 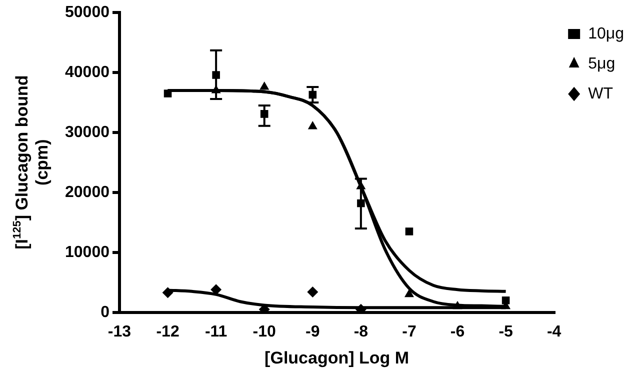 What do you see at coordinates (506, 331) in the screenshot?
I see `x-tick-label: -5` at bounding box center [506, 331].